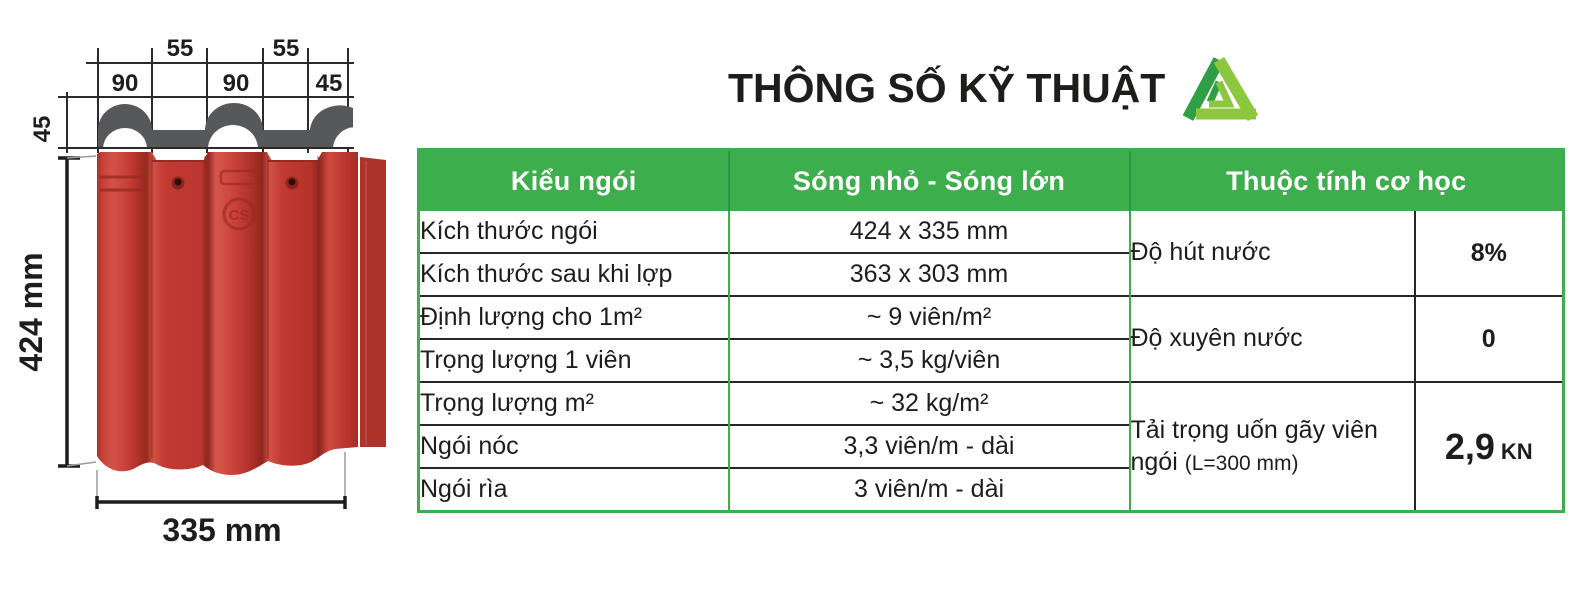 This screenshot has height=591, width=1574. Describe the element at coordinates (123, 183) in the screenshot. I see `tile-grooves` at that location.